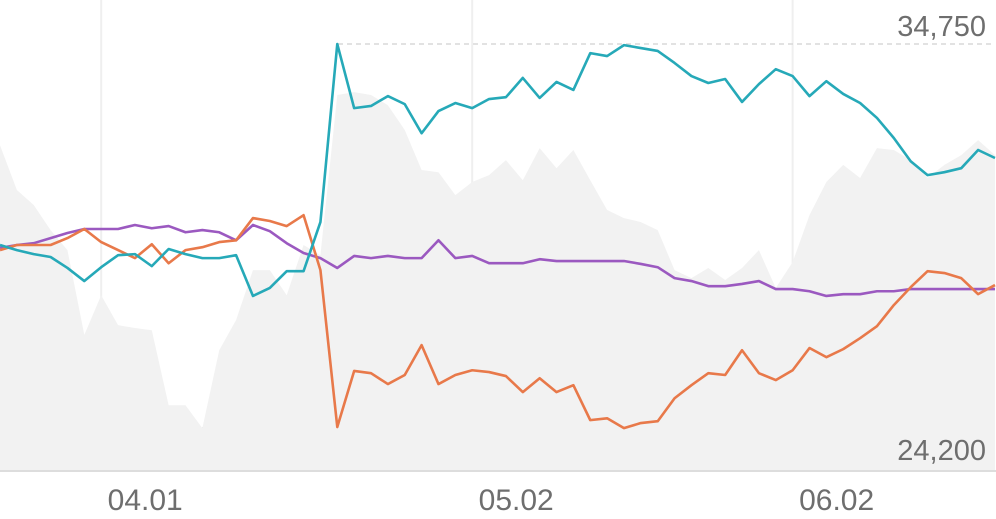 This screenshot has width=996, height=519. What do you see at coordinates (941, 451) in the screenshot?
I see `y-tick-label: 24,200` at bounding box center [941, 451].